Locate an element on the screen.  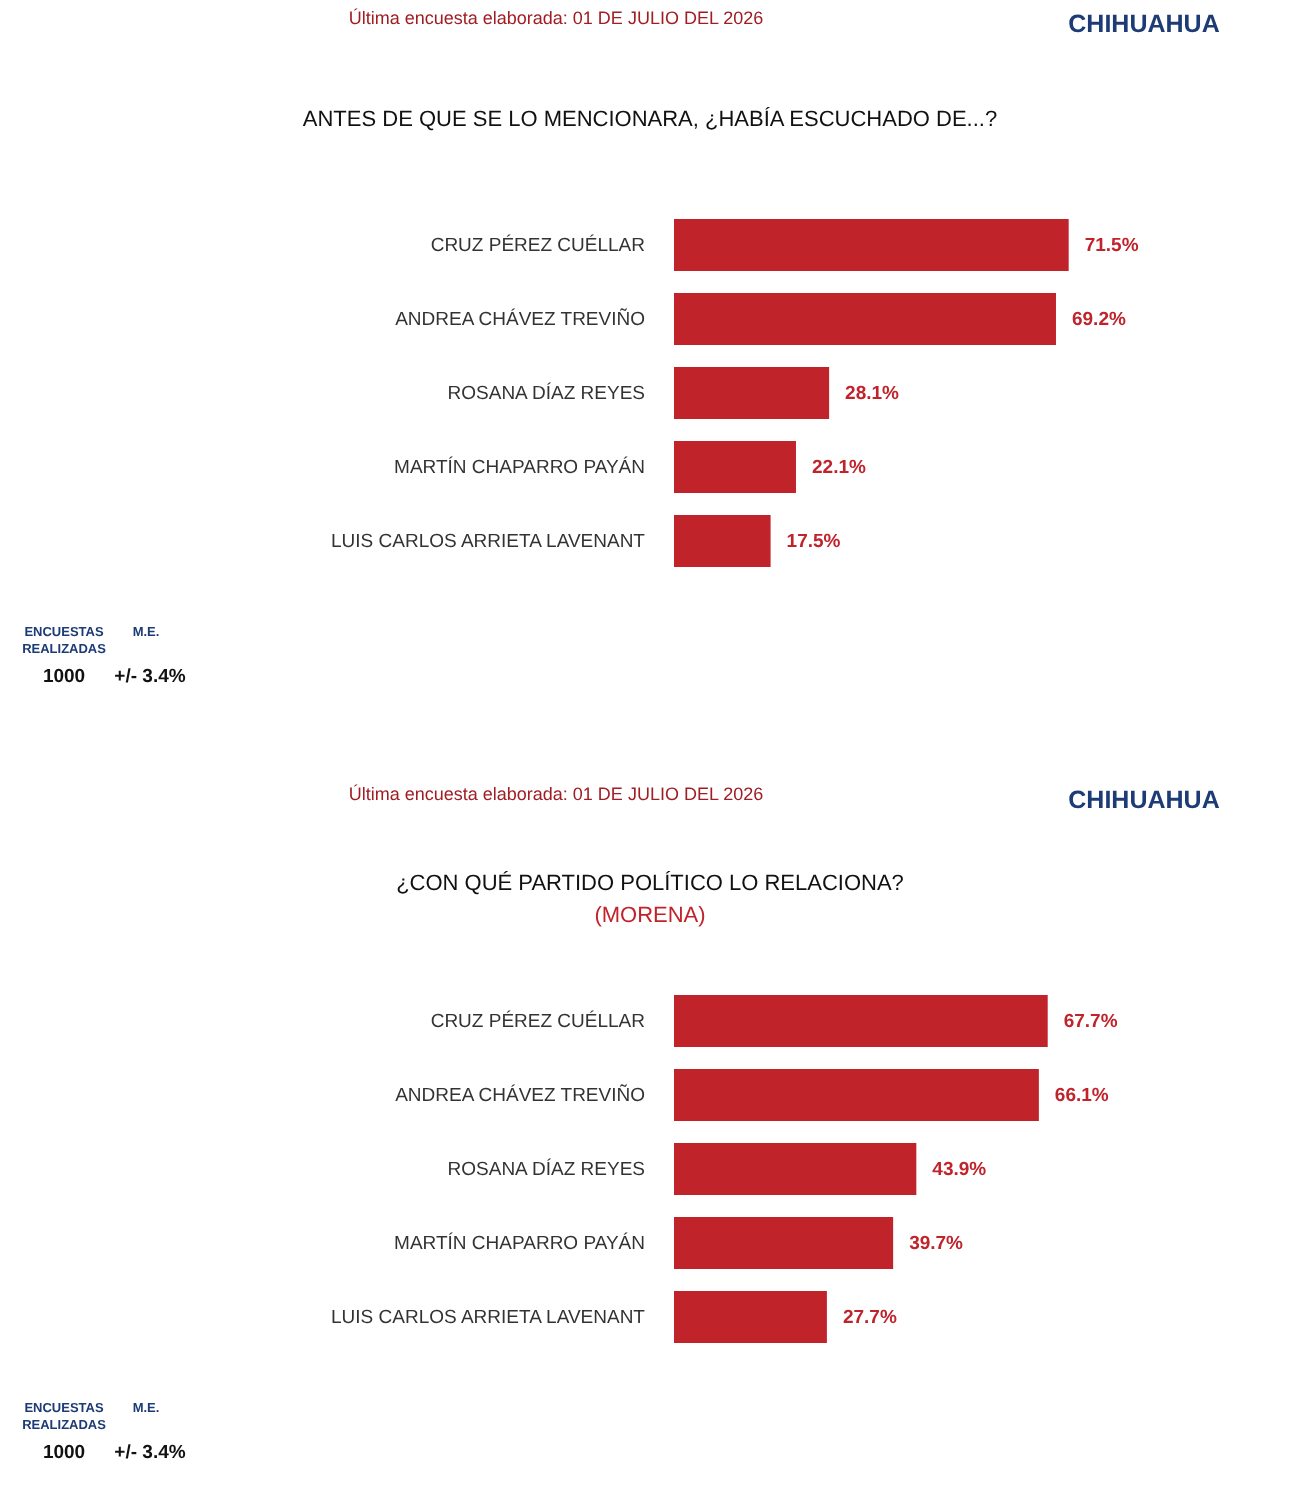
data-label: 39.7% is located at coordinates (937, 1244).